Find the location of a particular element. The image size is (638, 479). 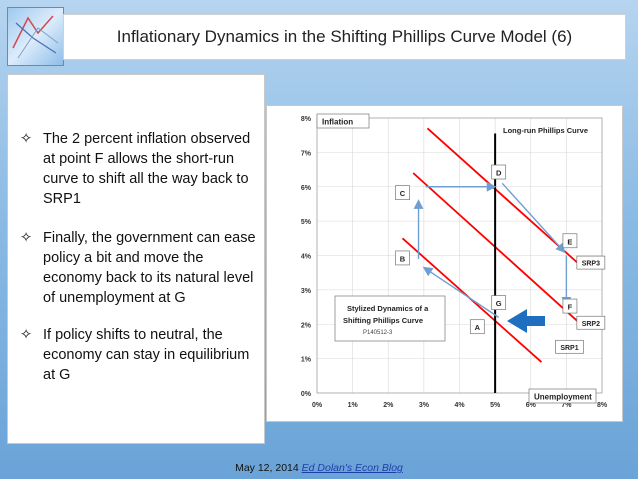

point-label: C is located at coordinates (403, 193).